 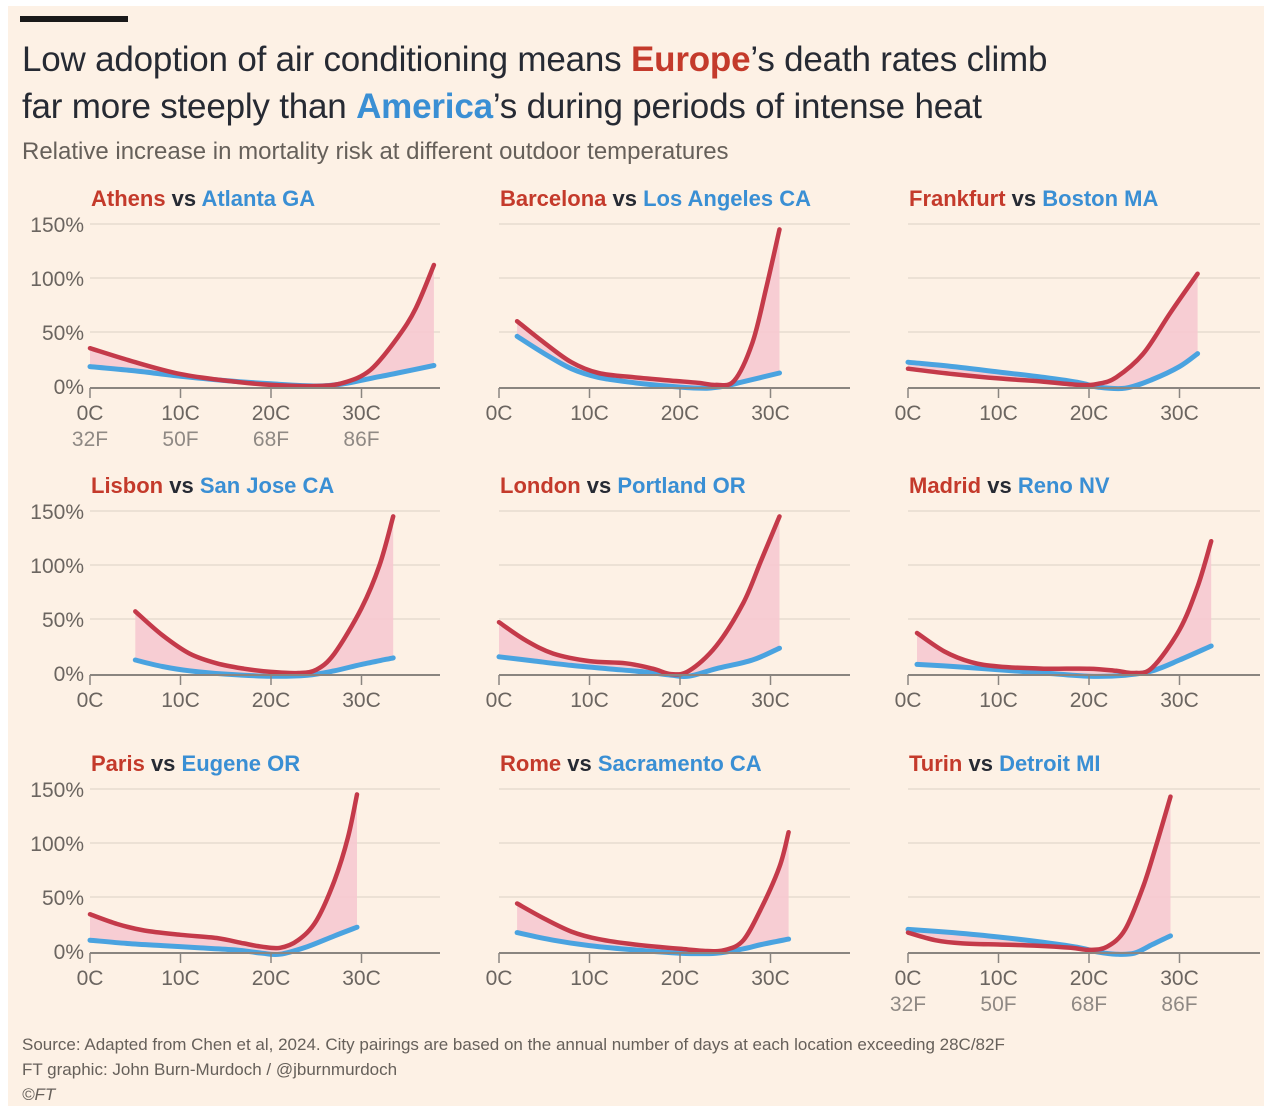 What do you see at coordinates (258, 198) in the screenshot?
I see `america-city-label: Atlanta GA` at bounding box center [258, 198].